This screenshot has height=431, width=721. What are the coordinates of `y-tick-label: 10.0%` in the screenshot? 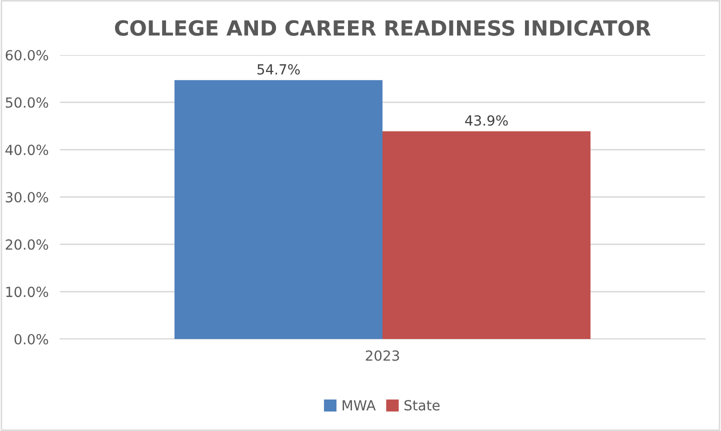 It's located at (27, 292).